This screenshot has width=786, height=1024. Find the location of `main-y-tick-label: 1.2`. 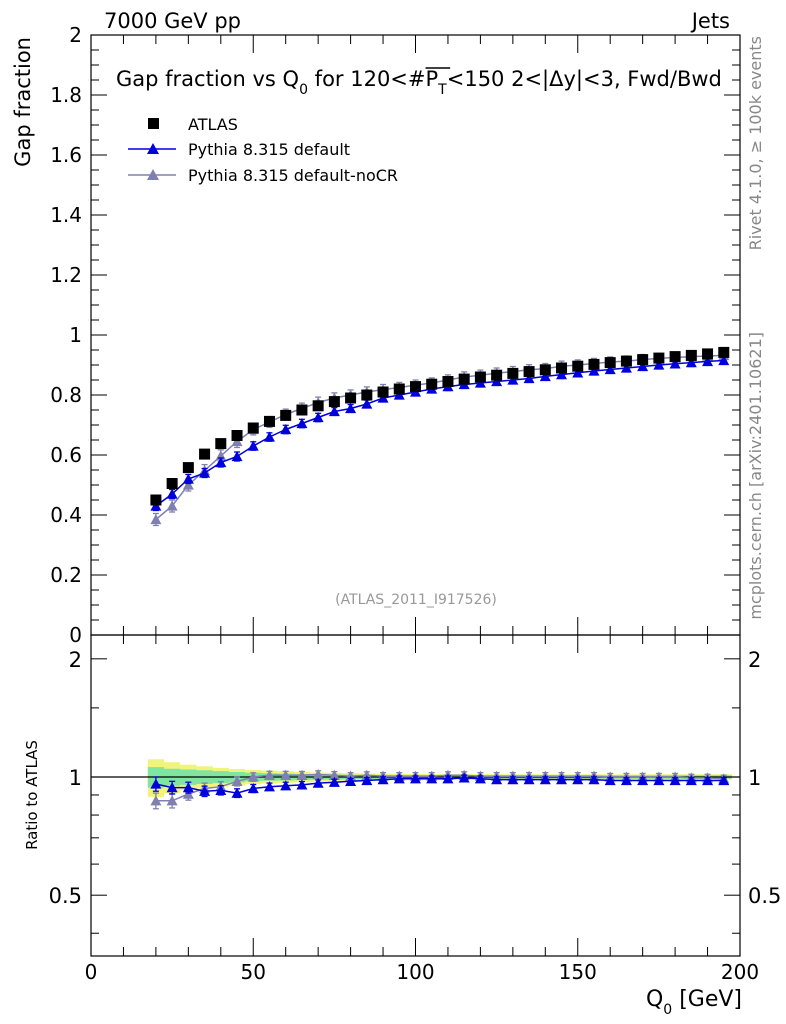

main-y-tick-label: 1.2 is located at coordinates (66, 275).